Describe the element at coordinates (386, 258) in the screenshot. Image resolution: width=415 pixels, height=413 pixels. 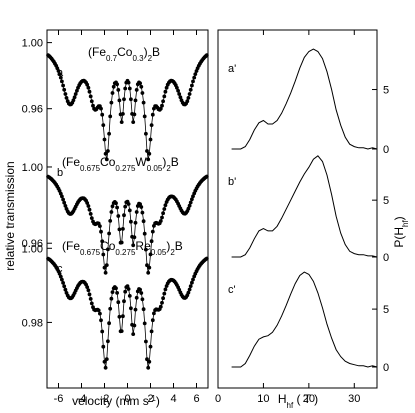
I see `distribution-tick-label: 0` at that location.